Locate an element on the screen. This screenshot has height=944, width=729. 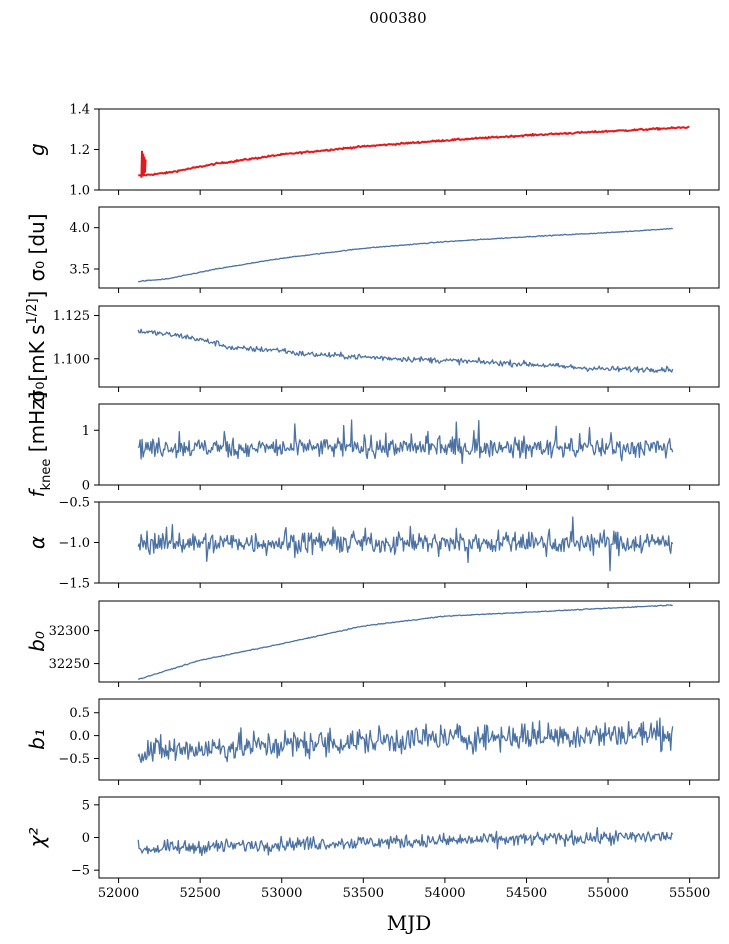
y-tick-label: 32250 is located at coordinates (69, 664).